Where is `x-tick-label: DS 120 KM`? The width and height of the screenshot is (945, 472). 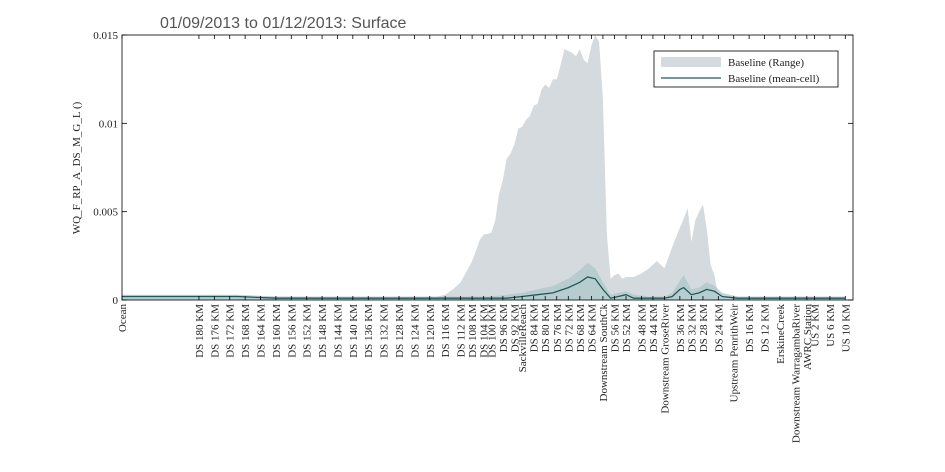 x-tick-label: DS 120 KM is located at coordinates (431, 331).